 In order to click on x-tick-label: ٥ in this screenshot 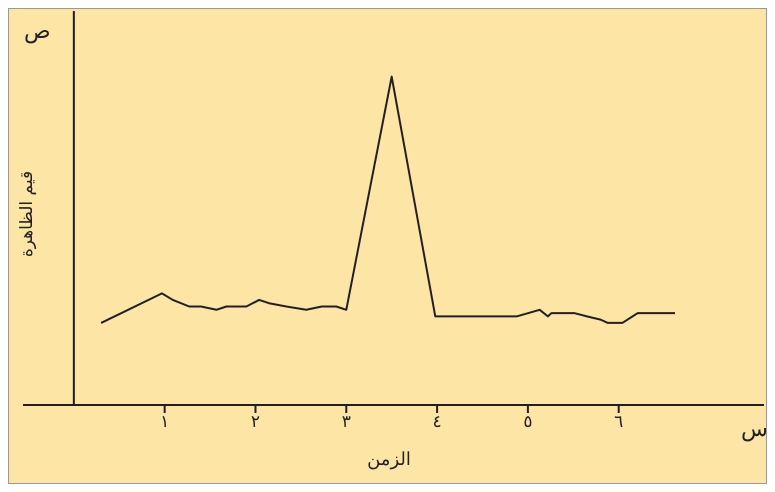, I will do `click(527, 422)`.